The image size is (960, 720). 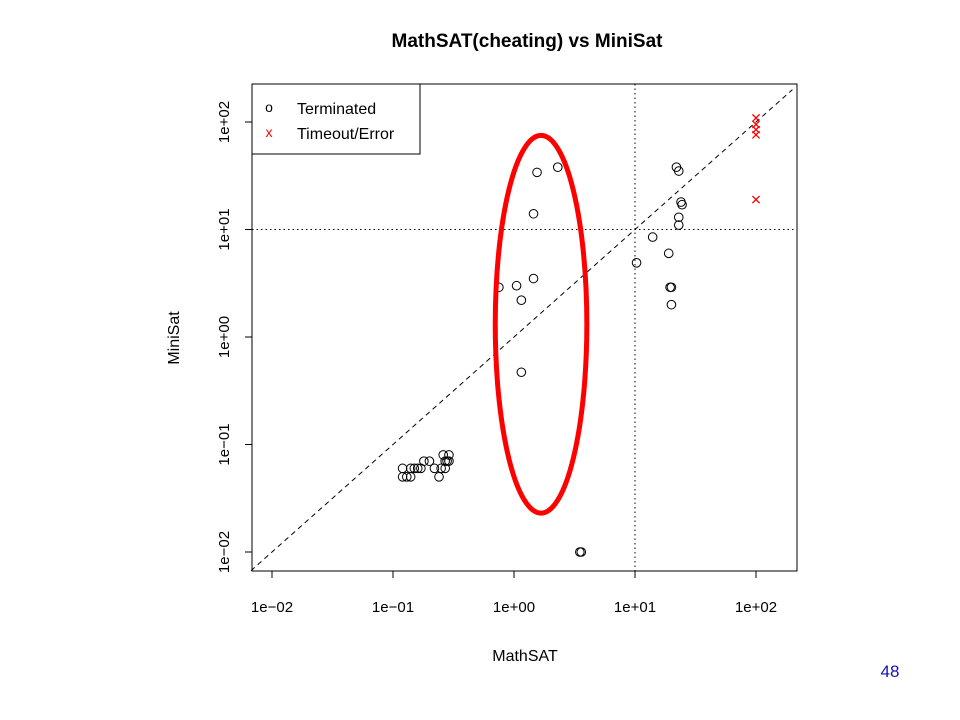 I want to click on highlight-ellipse, so click(x=541, y=324).